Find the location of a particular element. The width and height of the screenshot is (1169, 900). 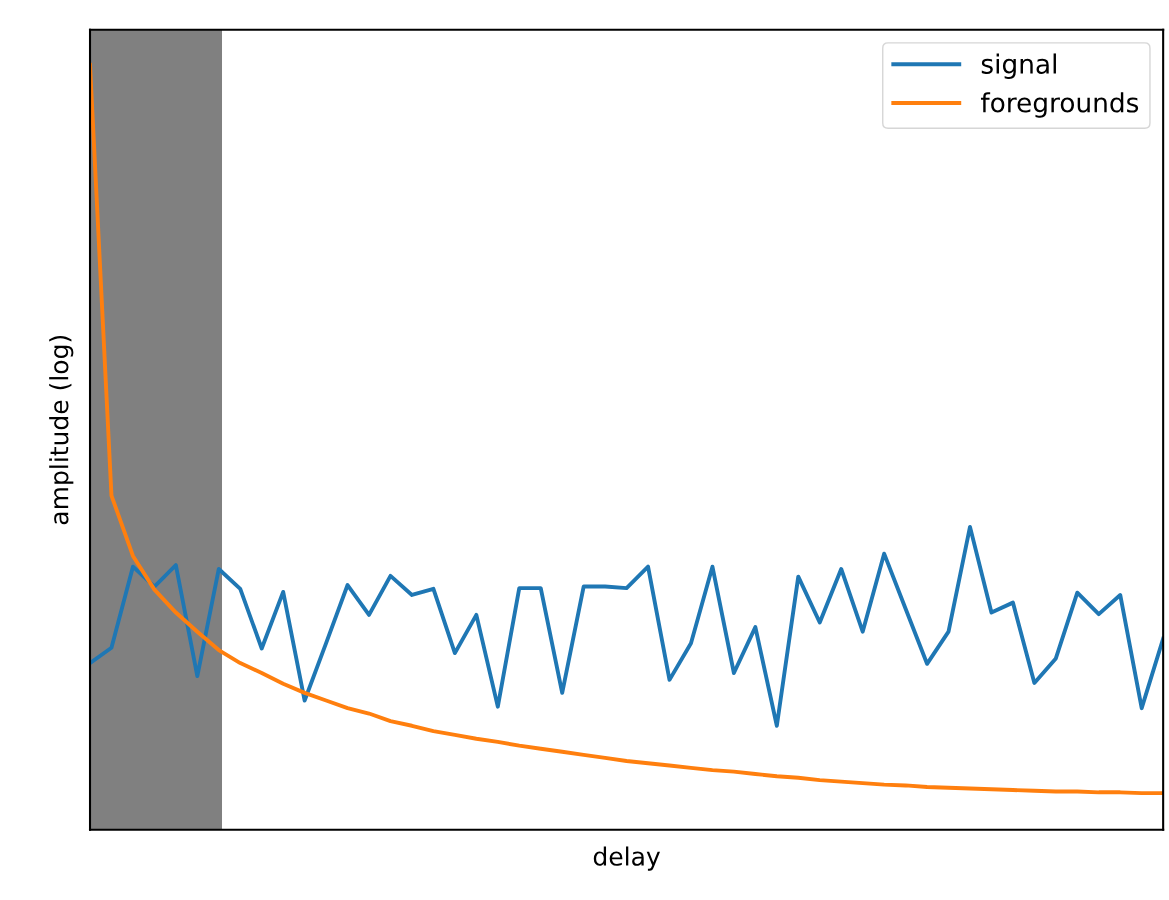

legend-label: foregrounds is located at coordinates (1059, 105).